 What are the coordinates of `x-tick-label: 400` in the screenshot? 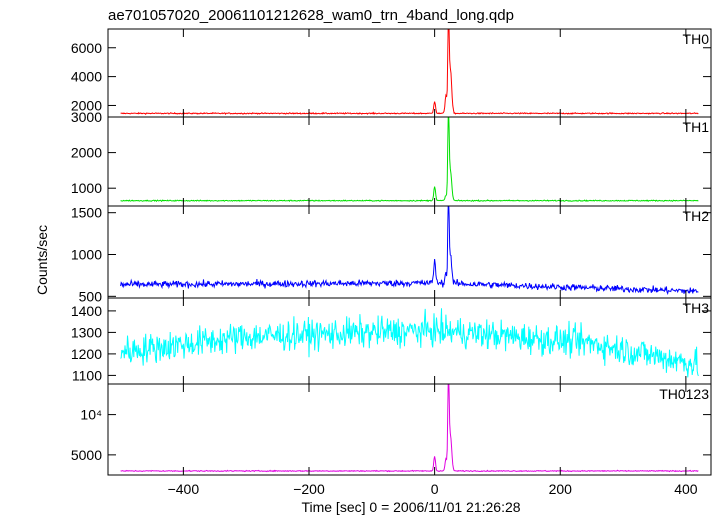 It's located at (686, 489).